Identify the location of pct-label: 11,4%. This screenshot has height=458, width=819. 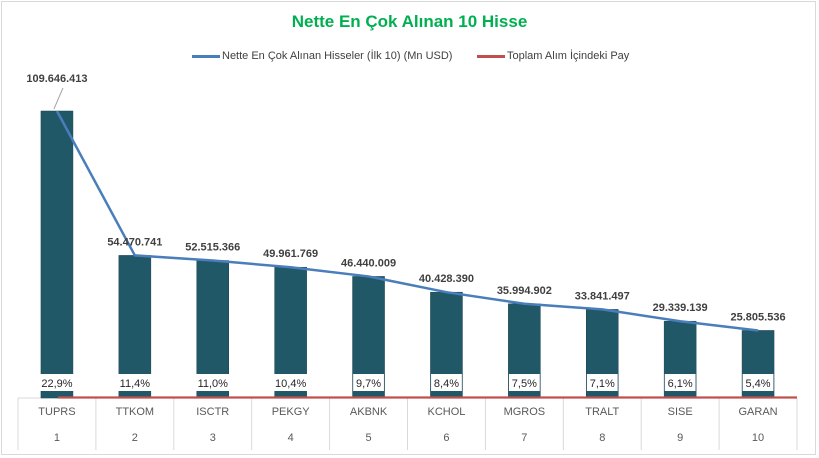
(135, 384).